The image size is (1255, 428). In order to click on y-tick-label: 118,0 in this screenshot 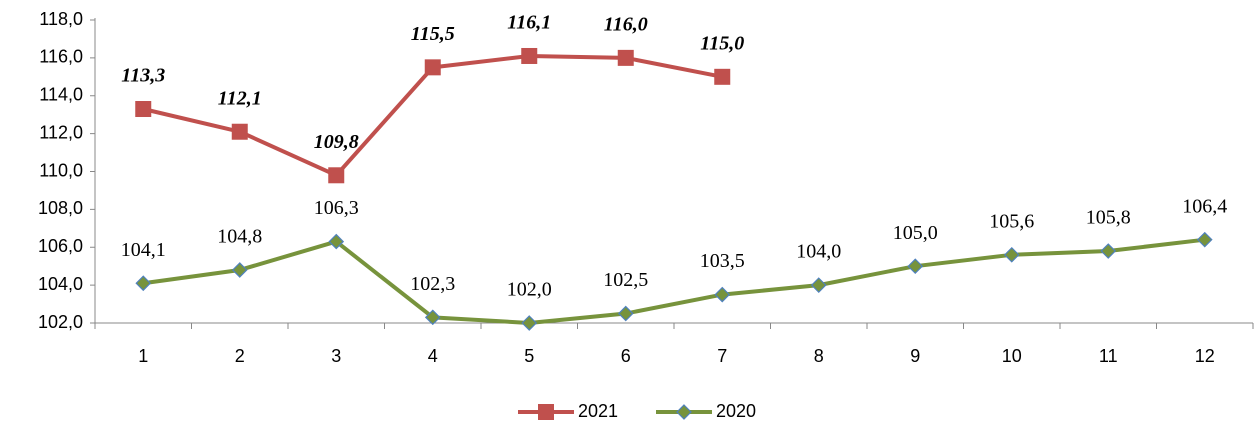, I will do `click(61, 19)`.